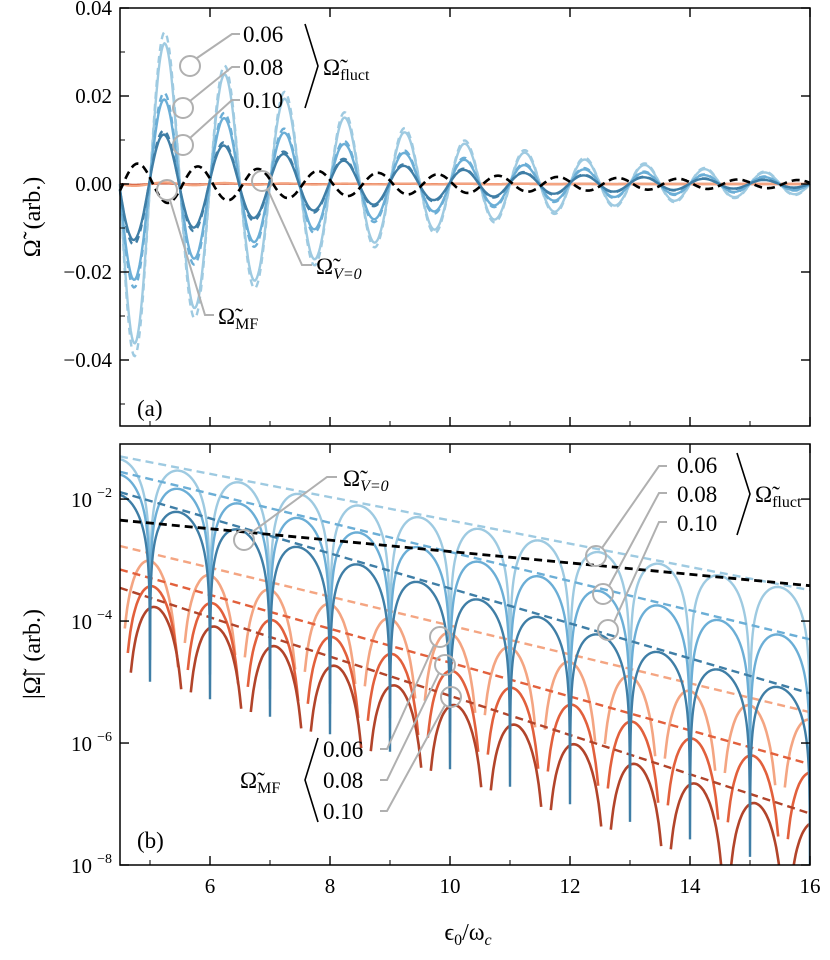 The image size is (830, 960). Describe the element at coordinates (691, 886) in the screenshot. I see `b-xtick-label: 14` at that location.